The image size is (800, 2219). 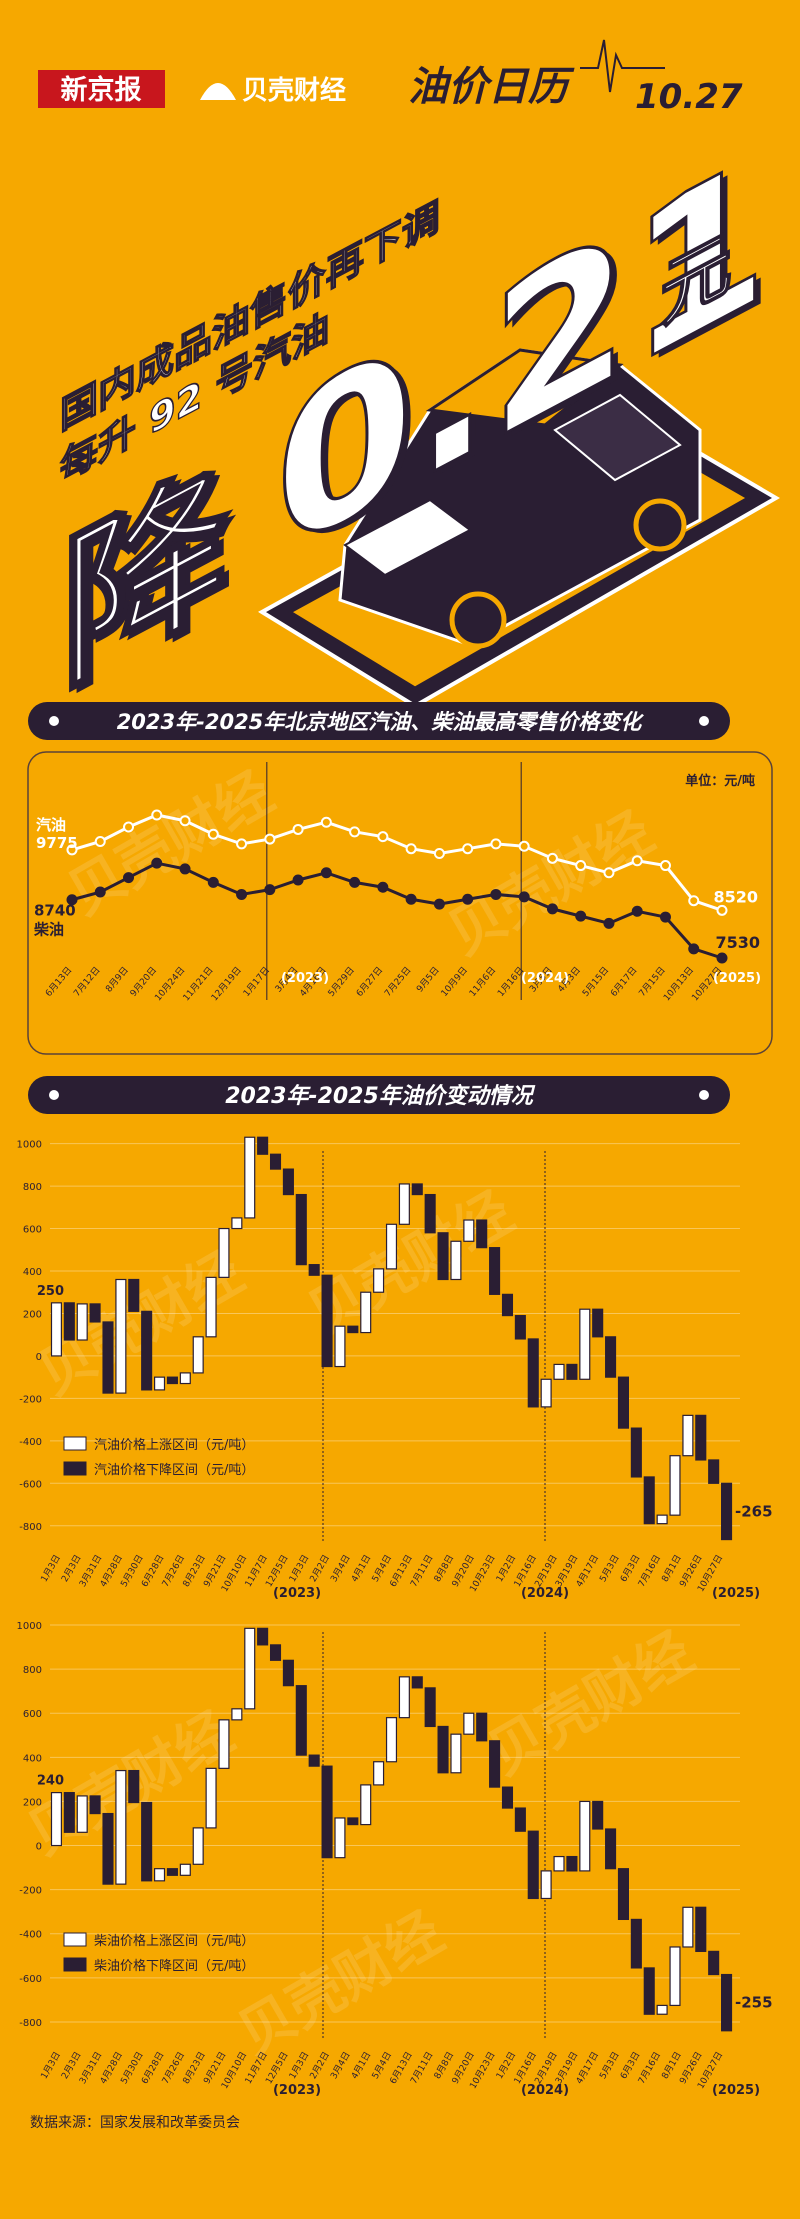 I want to click on chart-panel, so click(x=400, y=903).